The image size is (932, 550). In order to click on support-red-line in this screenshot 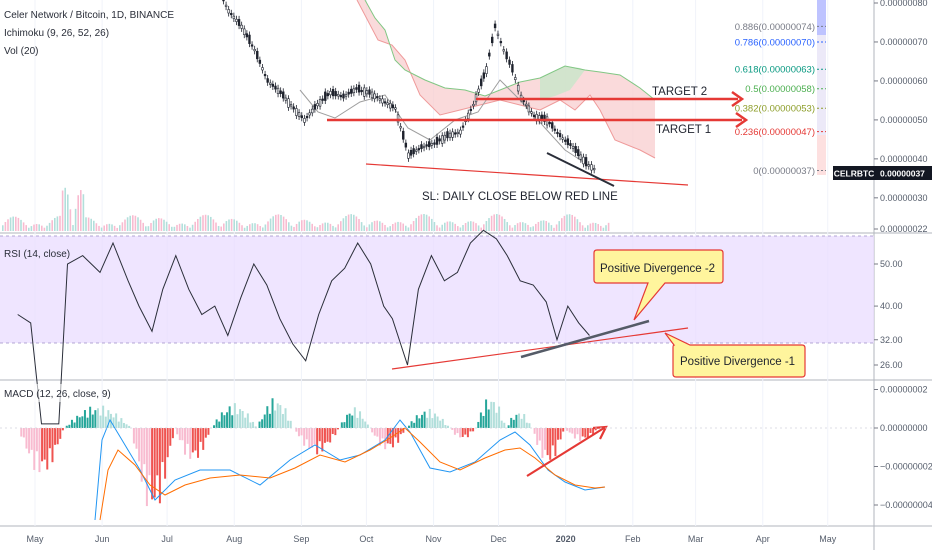, I will do `click(527, 174)`.